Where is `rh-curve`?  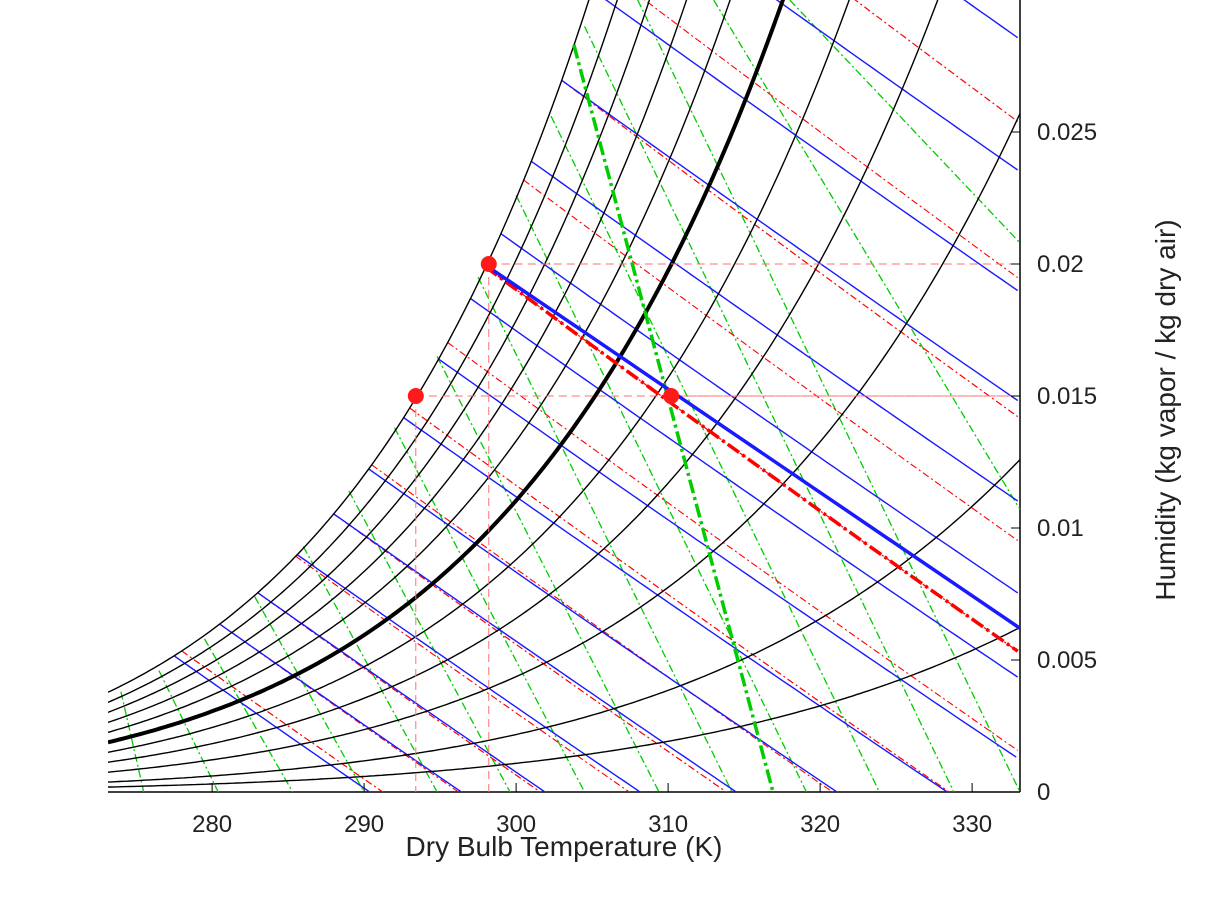
rh-curve is located at coordinates (564, 707).